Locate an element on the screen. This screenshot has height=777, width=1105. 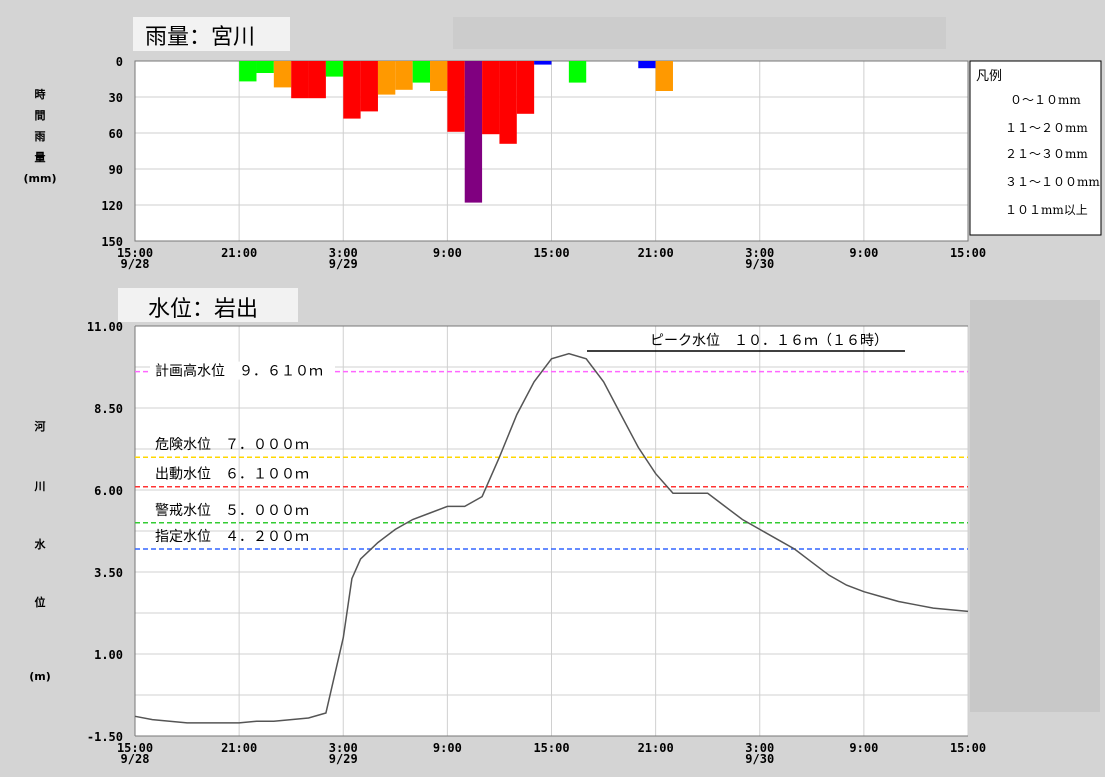
rain-ytick-label: 0 is located at coordinates (119, 62).